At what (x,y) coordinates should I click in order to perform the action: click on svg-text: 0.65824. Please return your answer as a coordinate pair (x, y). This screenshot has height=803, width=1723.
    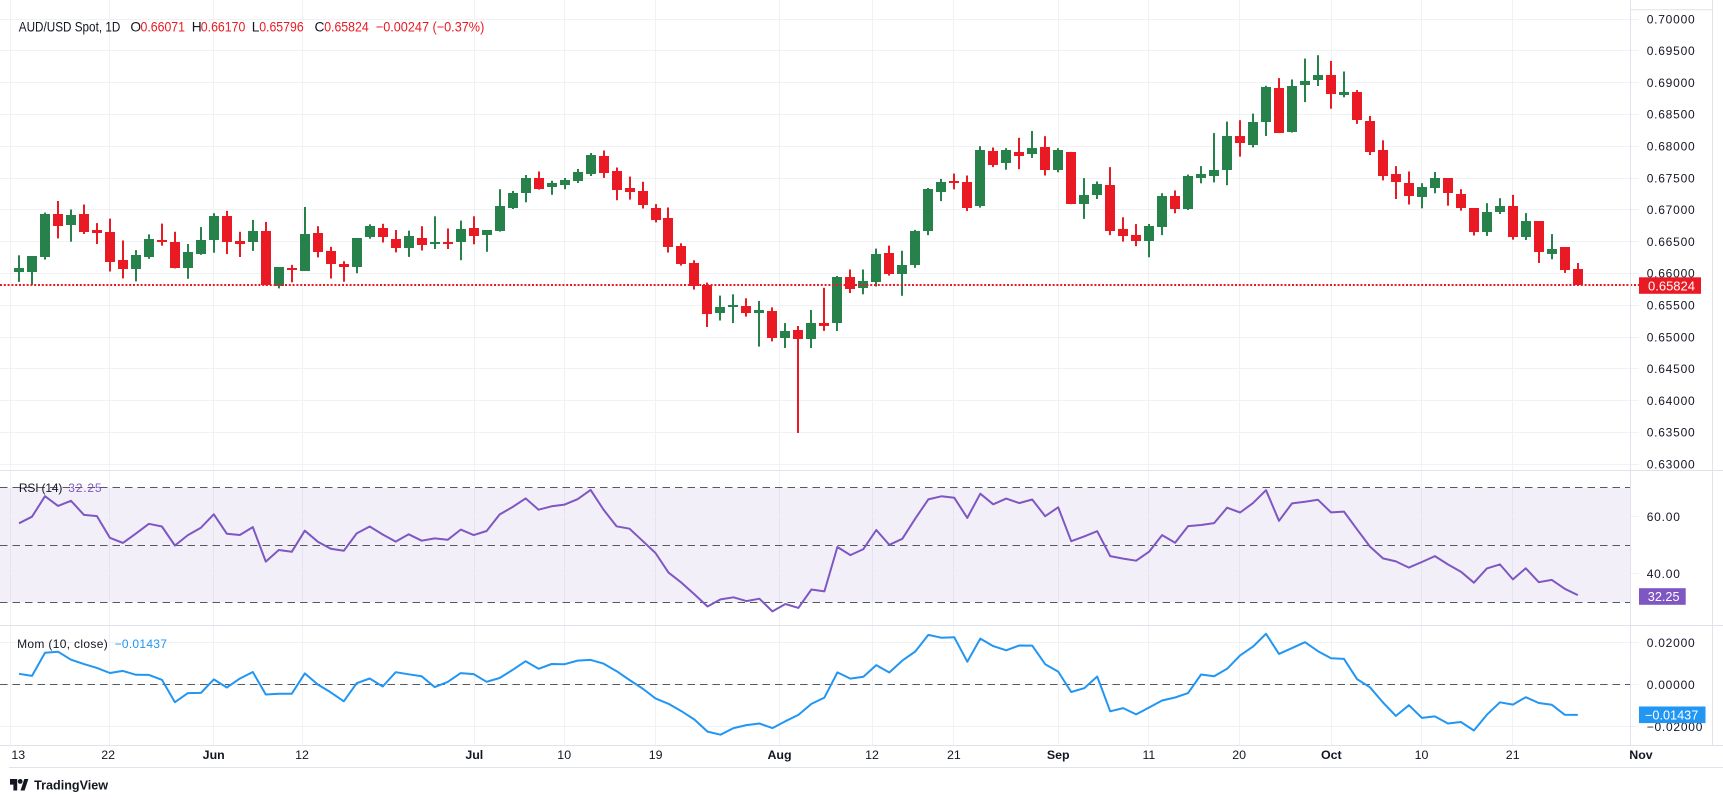
    Looking at the image, I should click on (1671, 285).